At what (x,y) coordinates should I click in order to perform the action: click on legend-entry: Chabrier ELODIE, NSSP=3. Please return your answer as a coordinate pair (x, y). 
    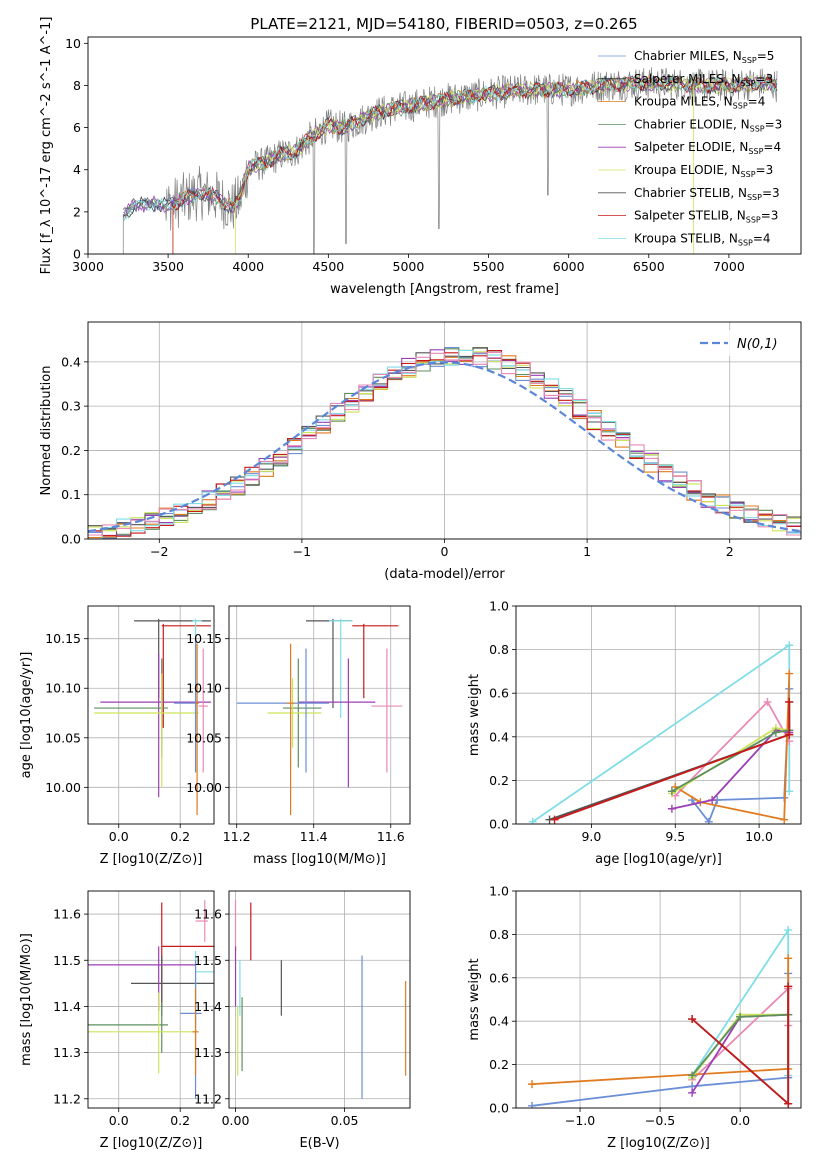
    Looking at the image, I should click on (708, 125).